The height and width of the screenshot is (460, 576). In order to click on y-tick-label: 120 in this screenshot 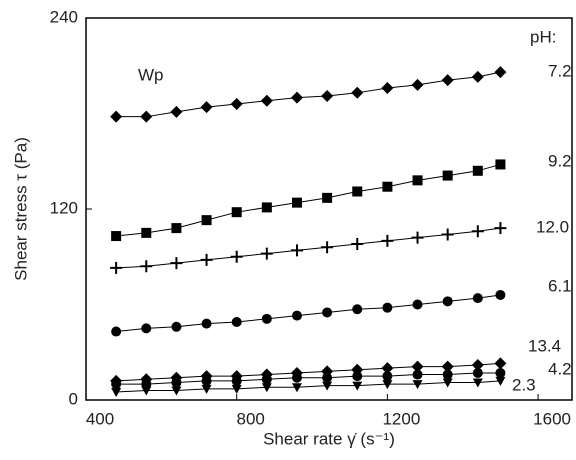, I will do `click(64, 207)`.